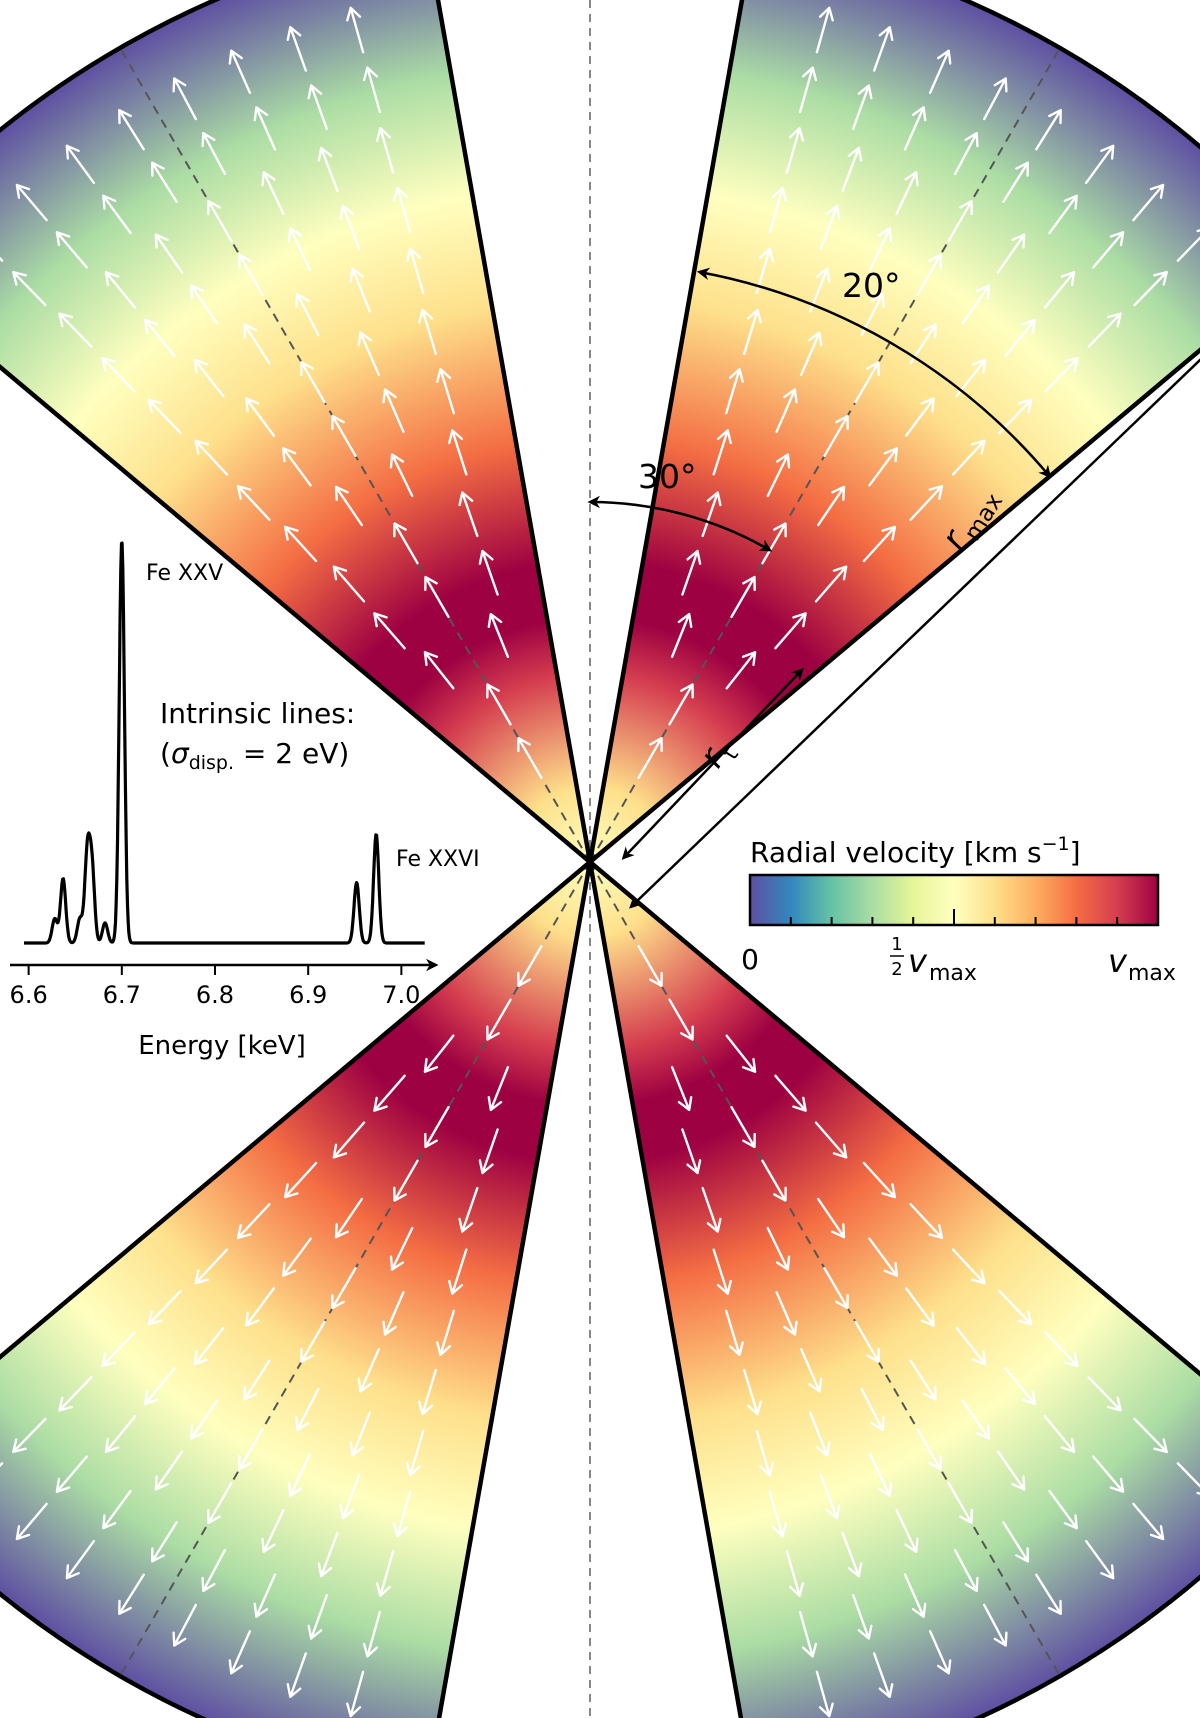  What do you see at coordinates (918, 961) in the screenshot?
I see `half-v: v` at bounding box center [918, 961].